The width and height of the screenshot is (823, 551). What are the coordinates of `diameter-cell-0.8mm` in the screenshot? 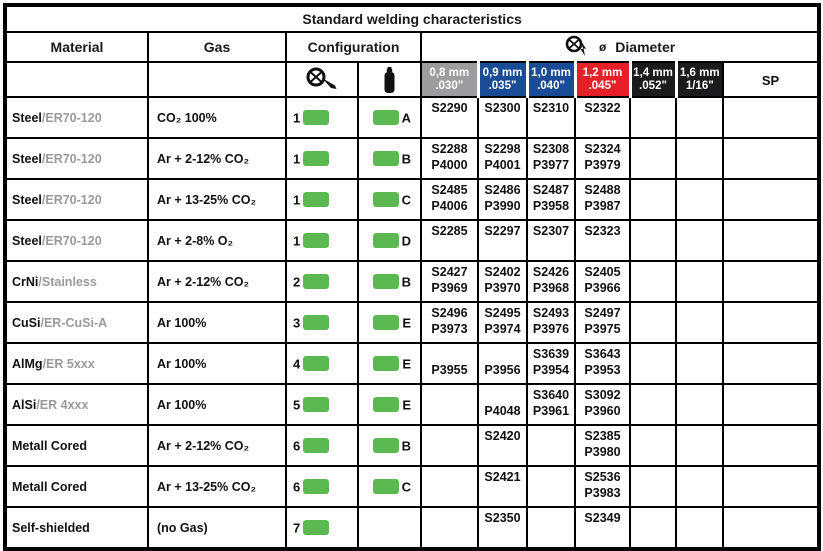 It's located at (449, 445).